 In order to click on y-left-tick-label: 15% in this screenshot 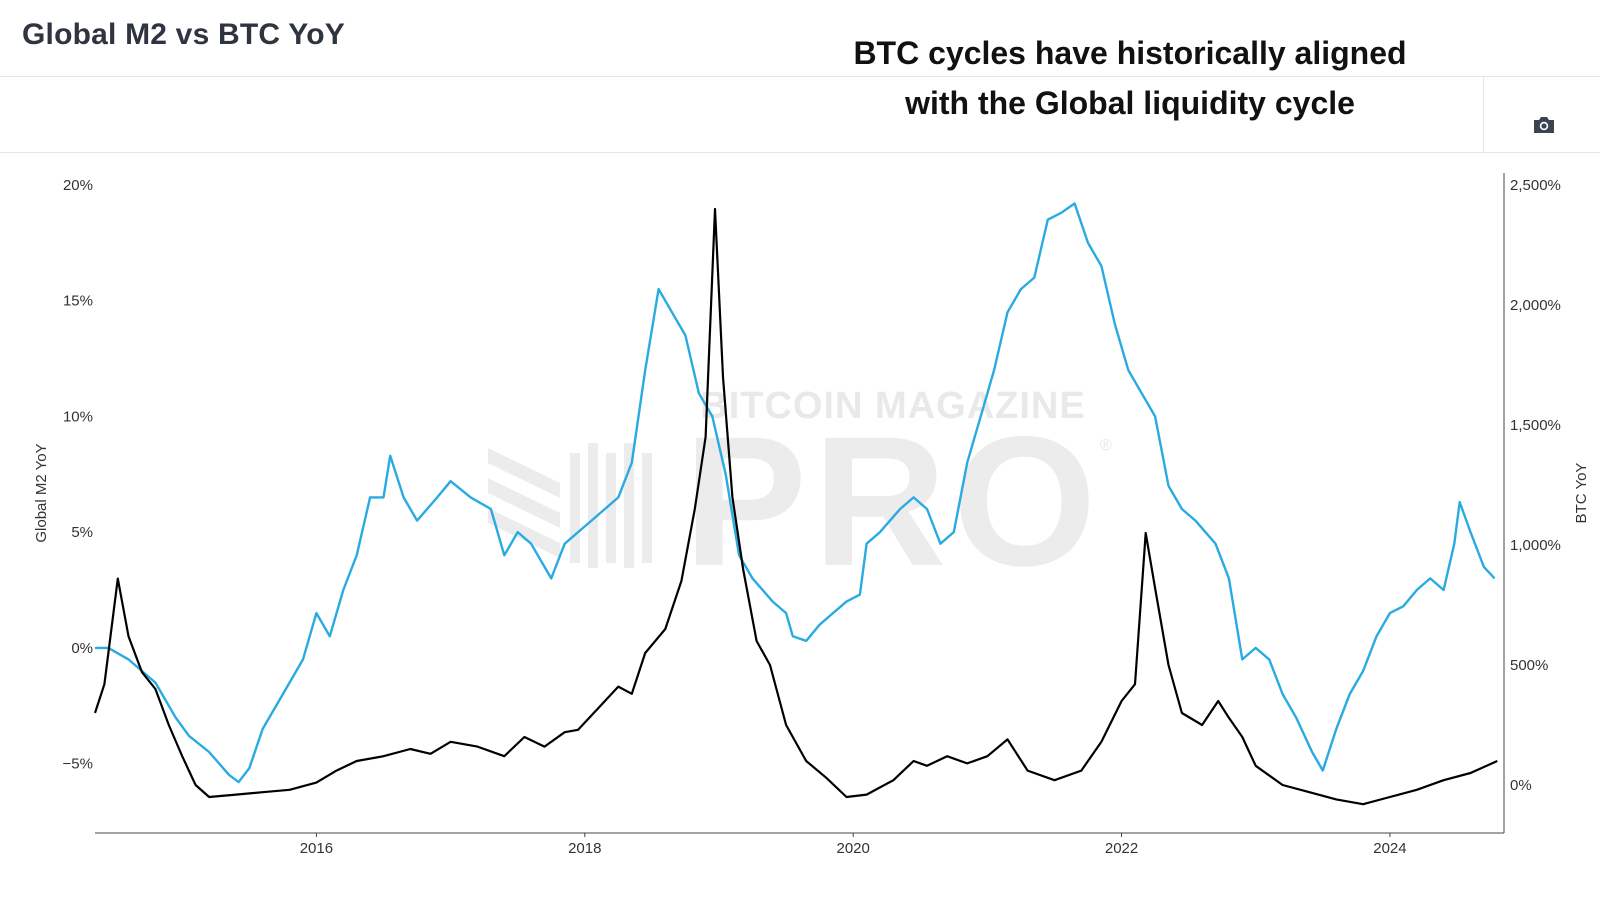, I will do `click(78, 301)`.